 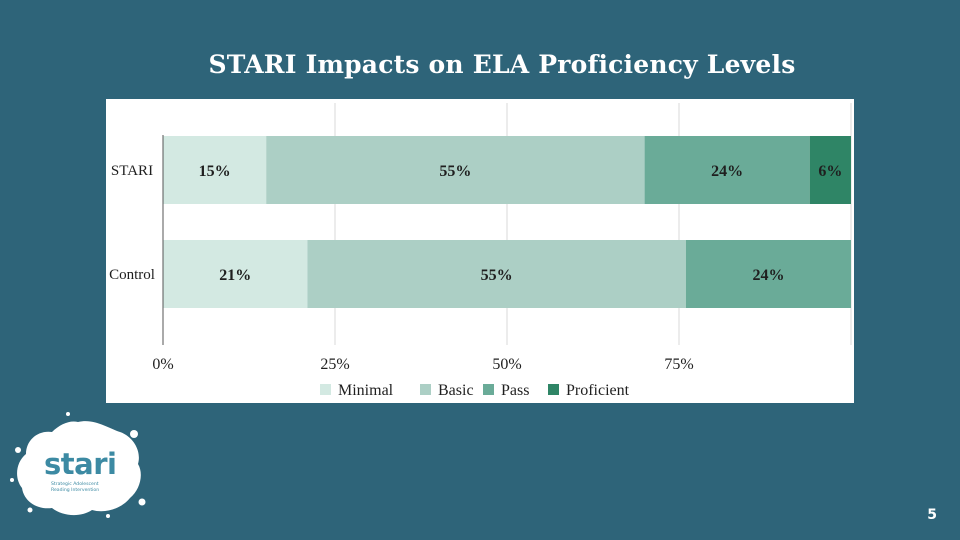 I want to click on data-label-control-pass: 24%, so click(x=768, y=275).